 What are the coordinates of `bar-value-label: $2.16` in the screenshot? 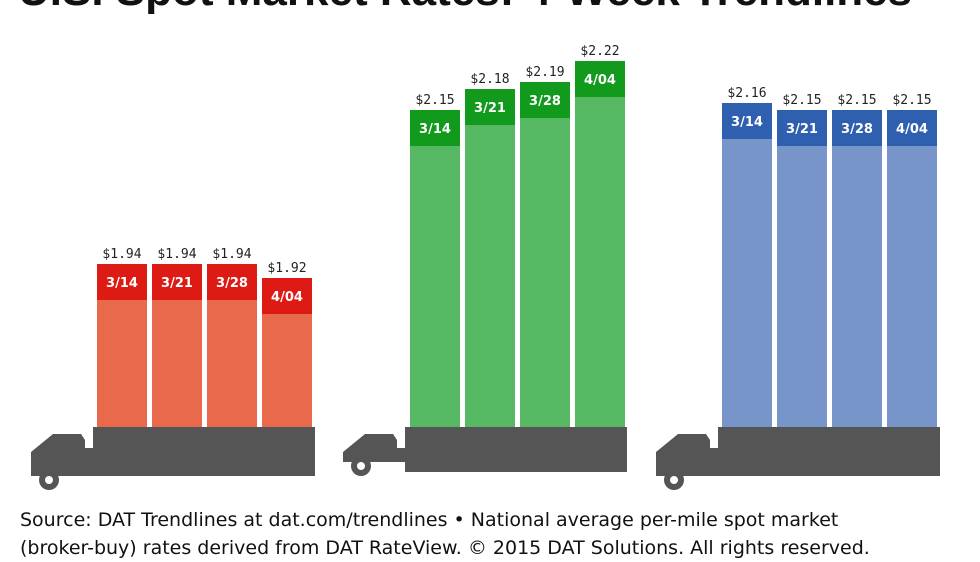 It's located at (746, 93).